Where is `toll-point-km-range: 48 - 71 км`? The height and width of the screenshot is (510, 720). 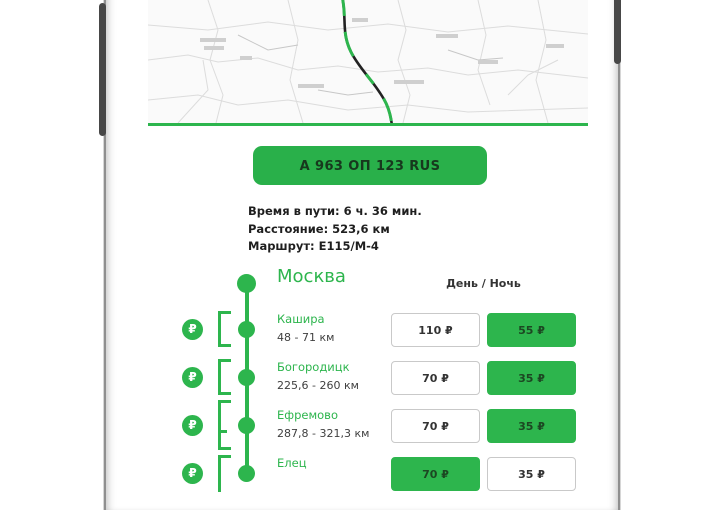 toll-point-km-range: 48 - 71 км is located at coordinates (306, 337).